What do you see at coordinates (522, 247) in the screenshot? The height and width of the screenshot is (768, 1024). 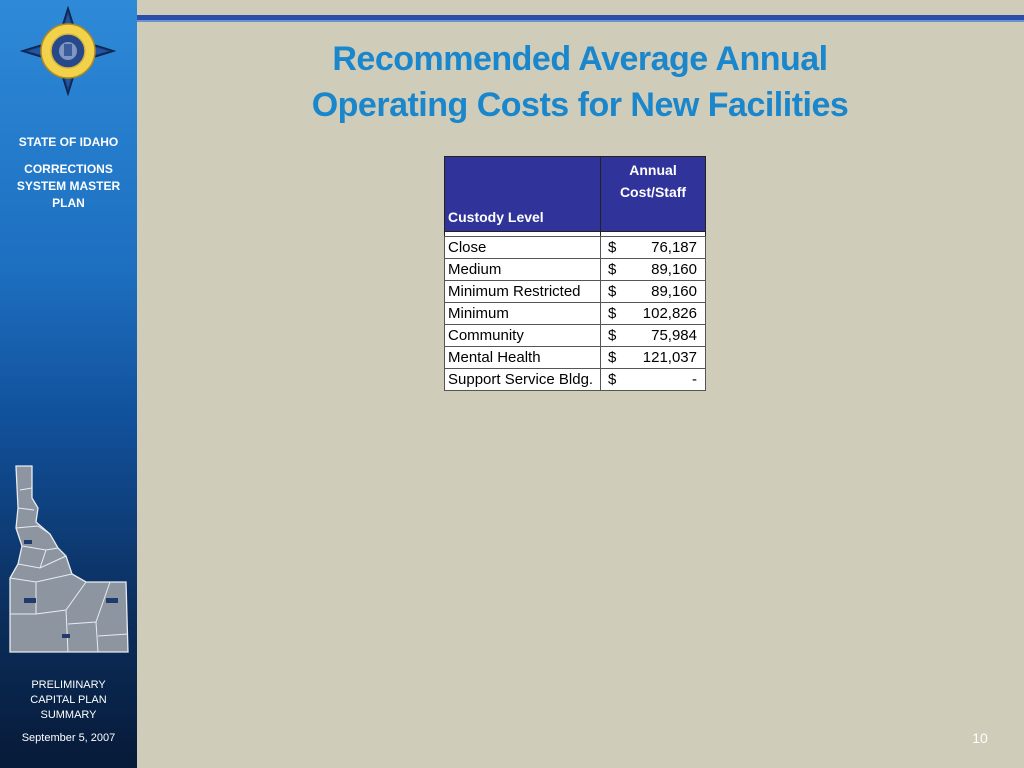 I see `row-level: Close` at bounding box center [522, 247].